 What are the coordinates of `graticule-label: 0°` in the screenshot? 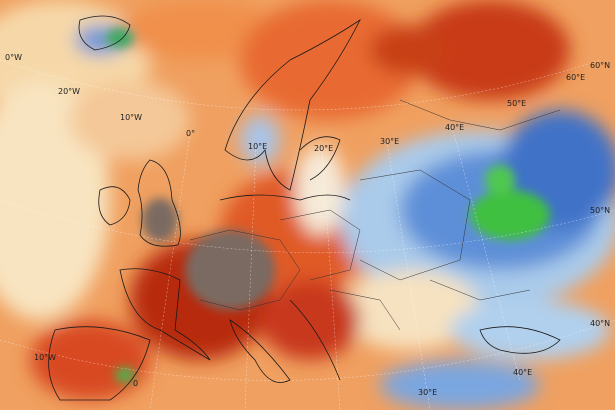 It's located at (190, 133).